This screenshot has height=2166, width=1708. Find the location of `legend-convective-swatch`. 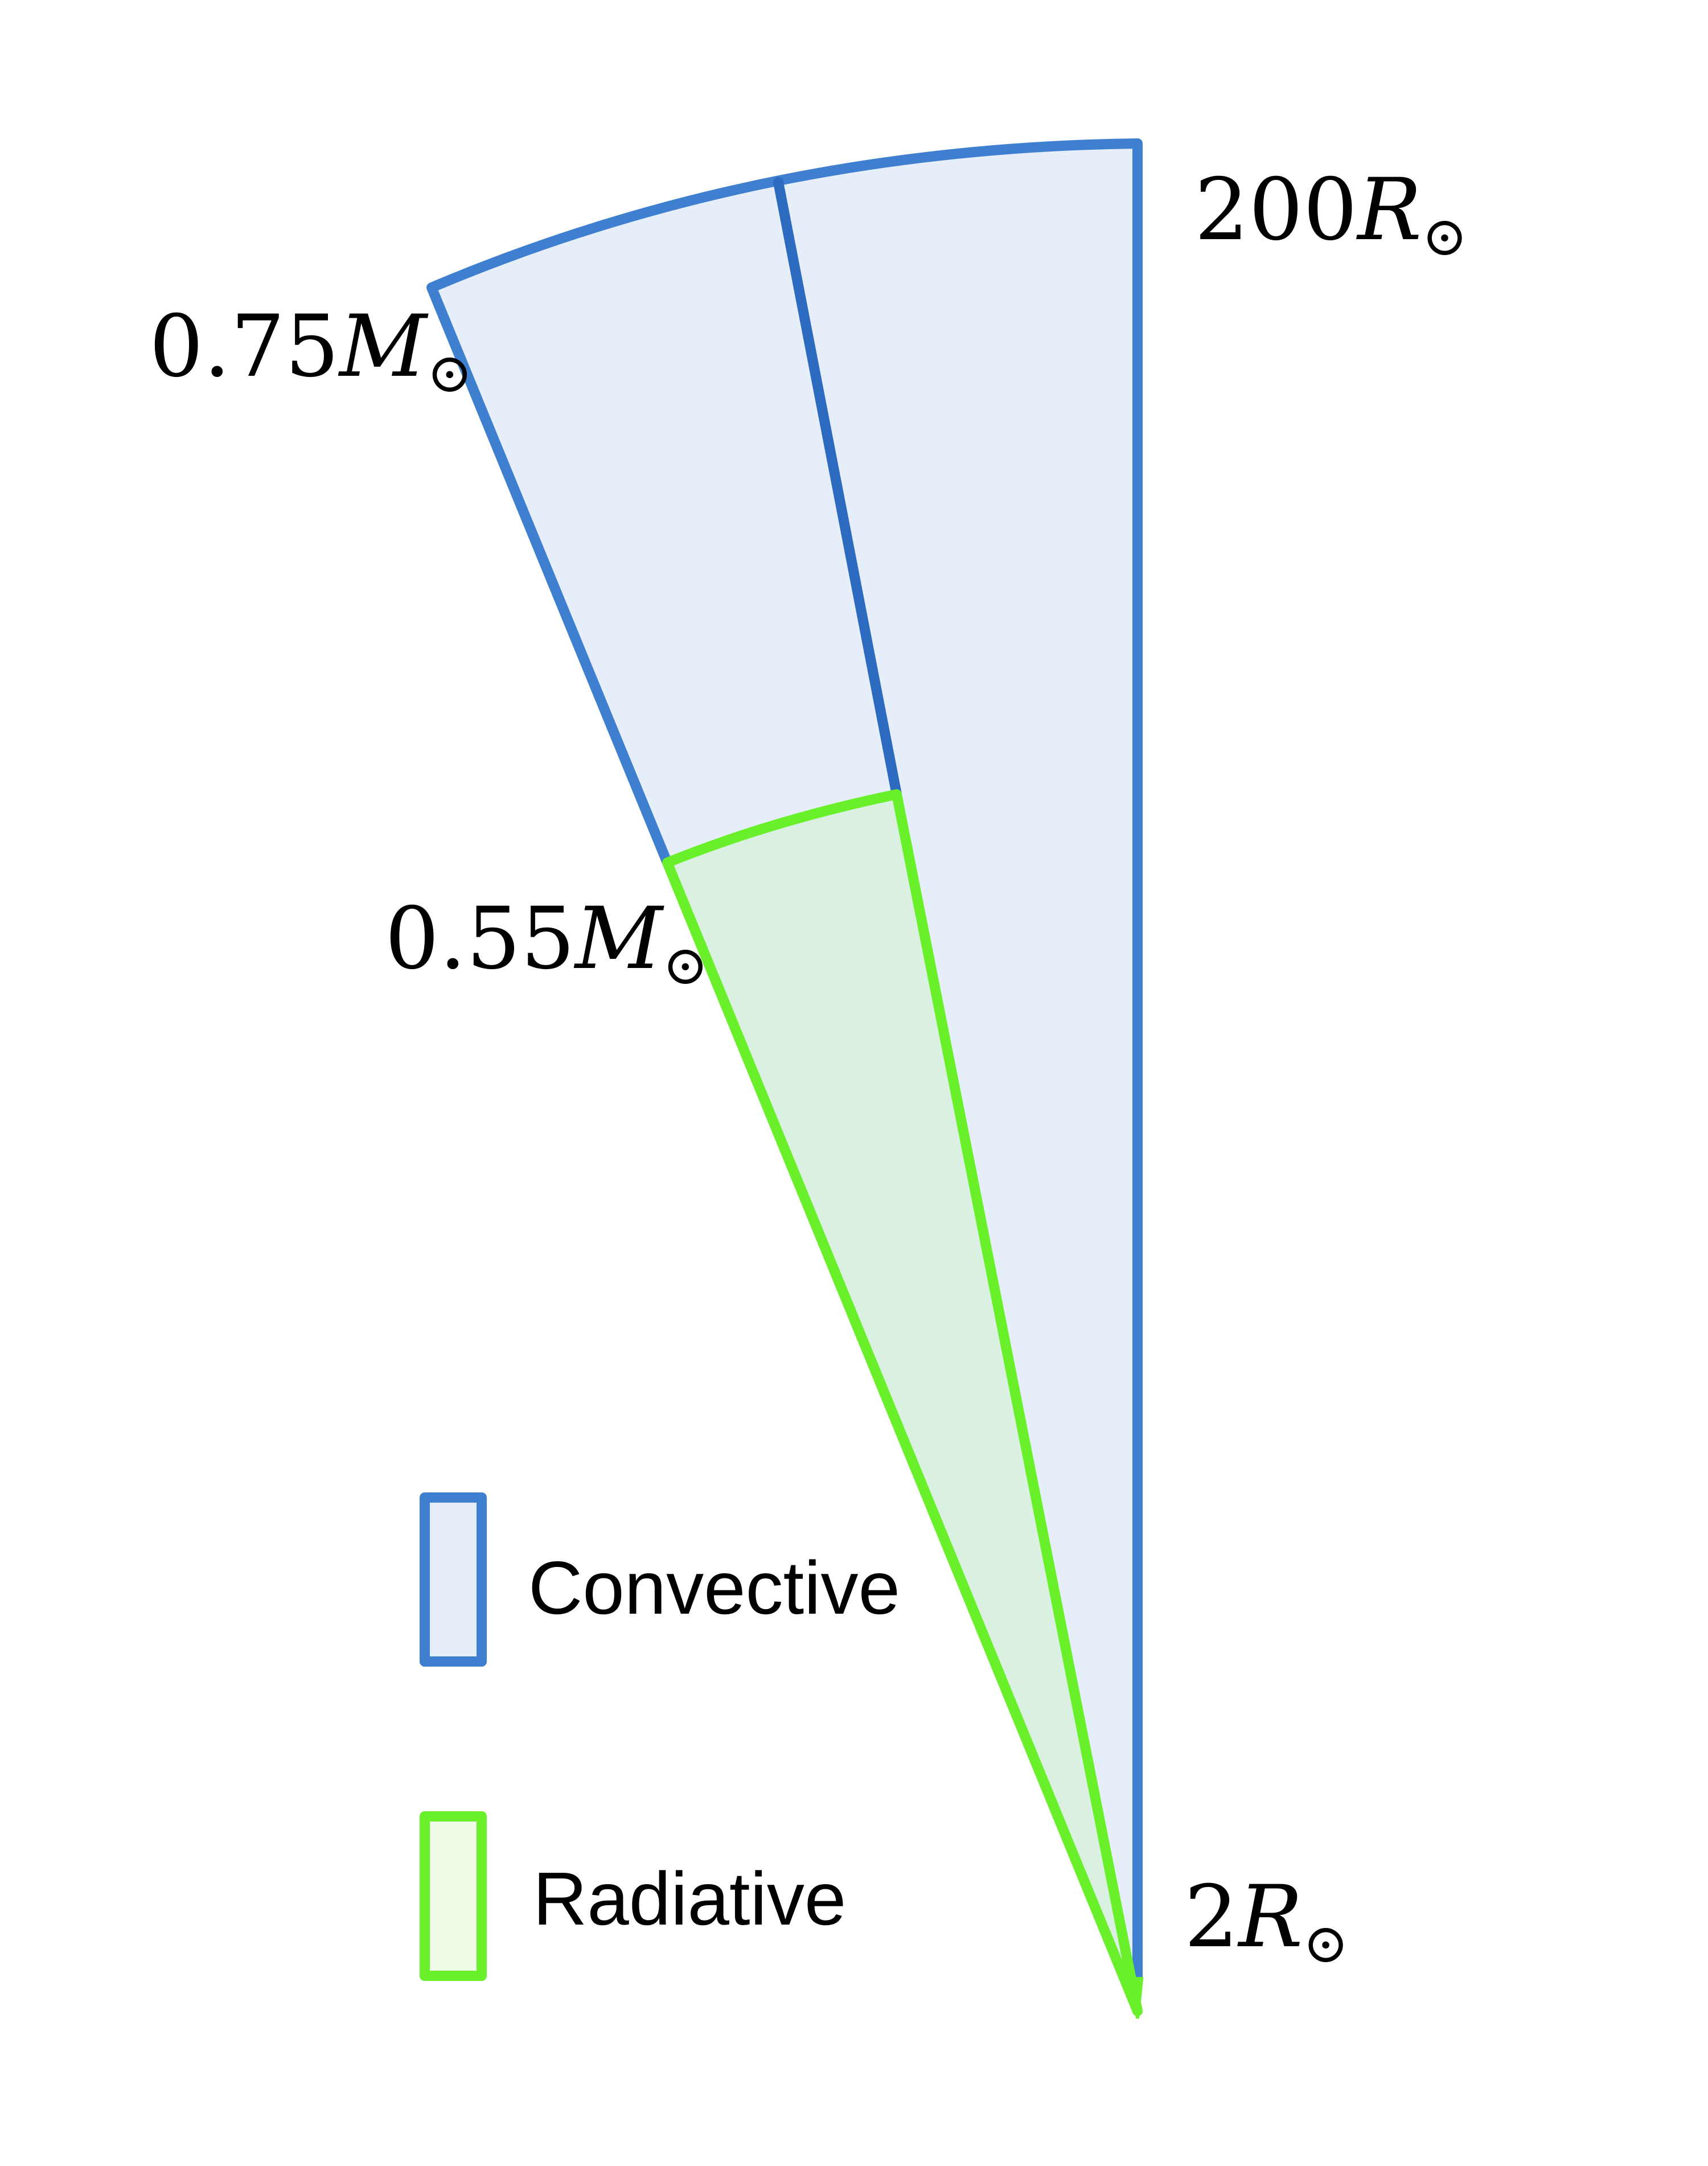

legend-convective-swatch is located at coordinates (453, 1579).